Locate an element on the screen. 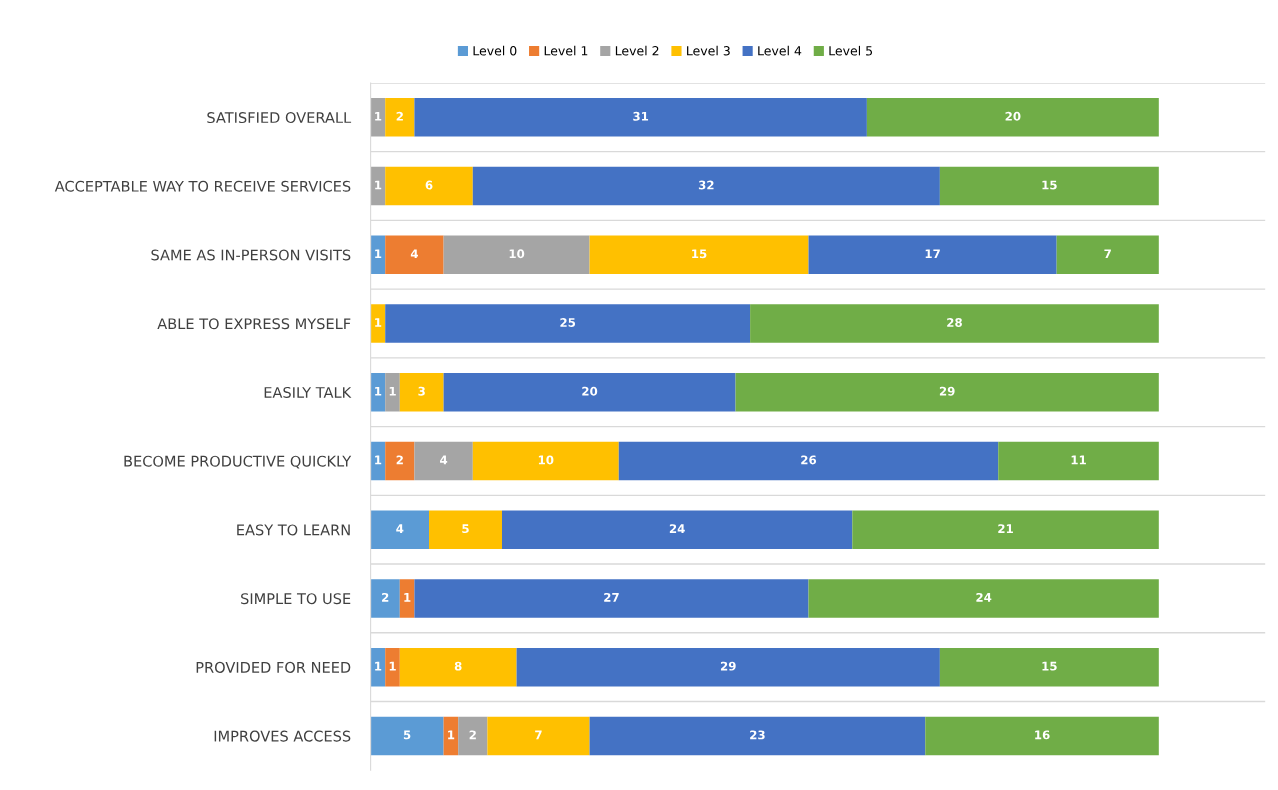  legend-label: Level 0 is located at coordinates (495, 50).